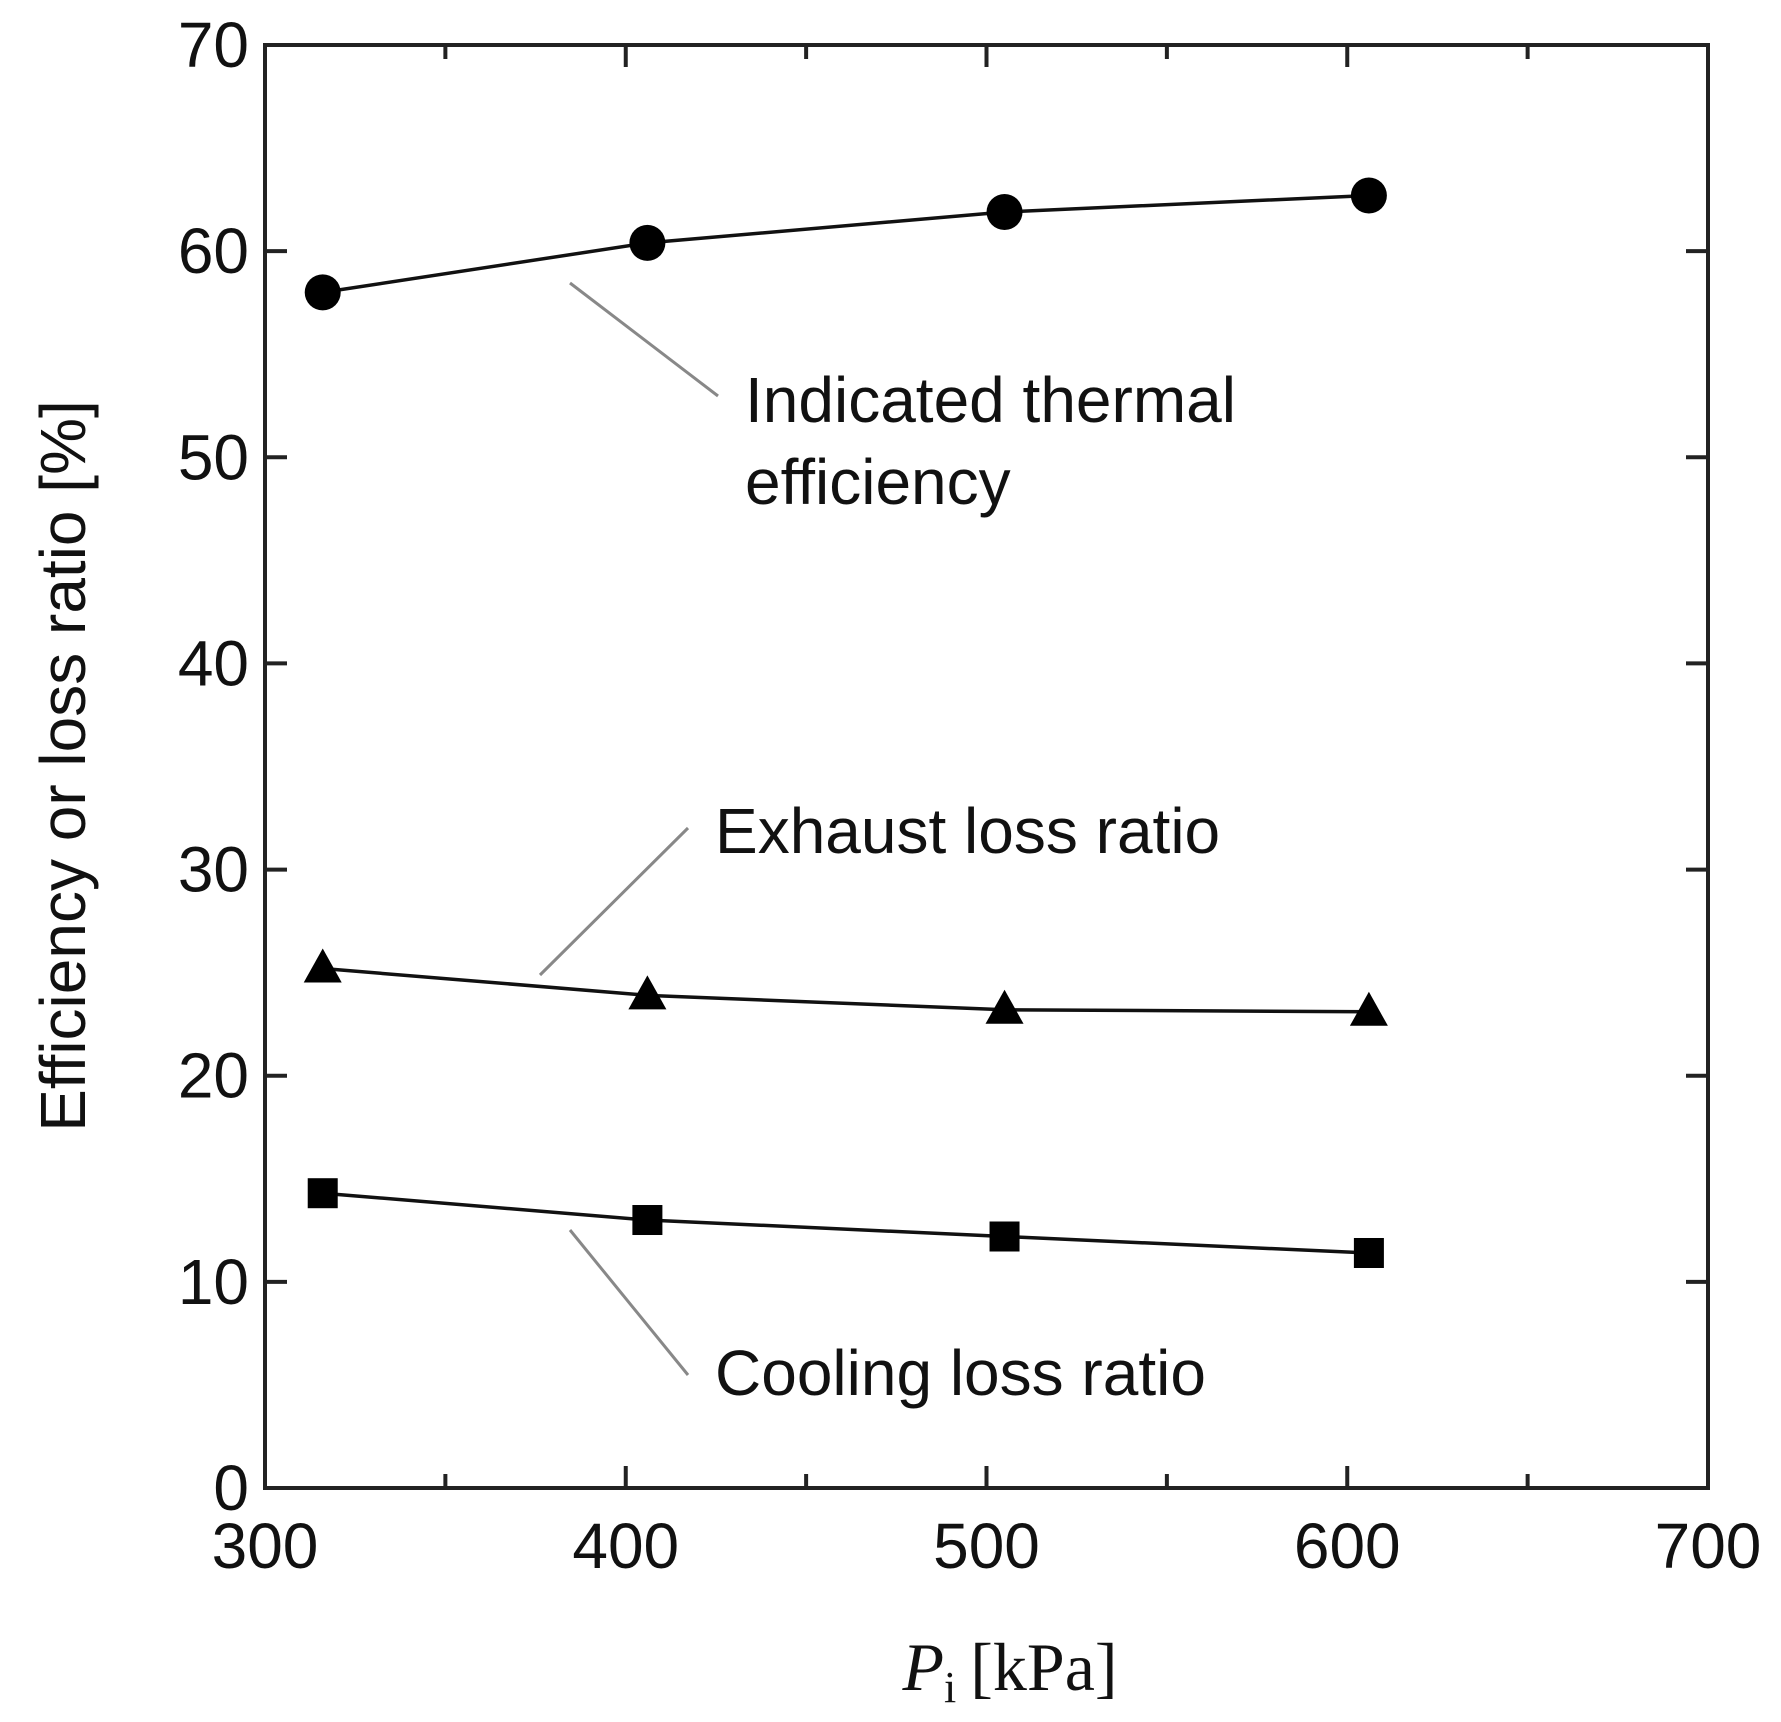 The width and height of the screenshot is (1781, 1722). I want to click on cooling-loss-ratio-annotation: Cooling loss ratio, so click(960, 1373).